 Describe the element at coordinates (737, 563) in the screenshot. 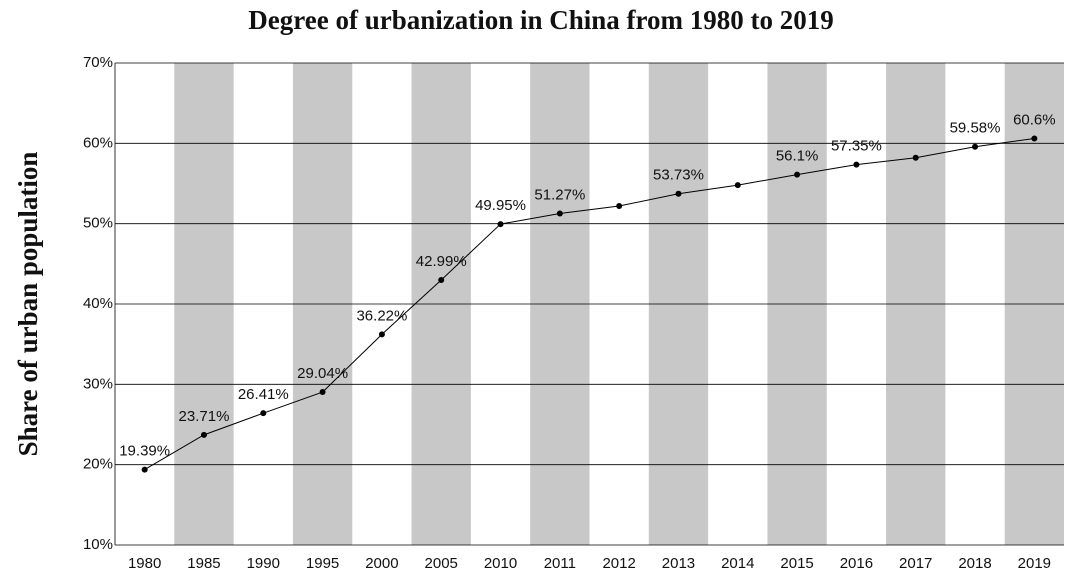

I see `x-tick-label: 2014` at that location.